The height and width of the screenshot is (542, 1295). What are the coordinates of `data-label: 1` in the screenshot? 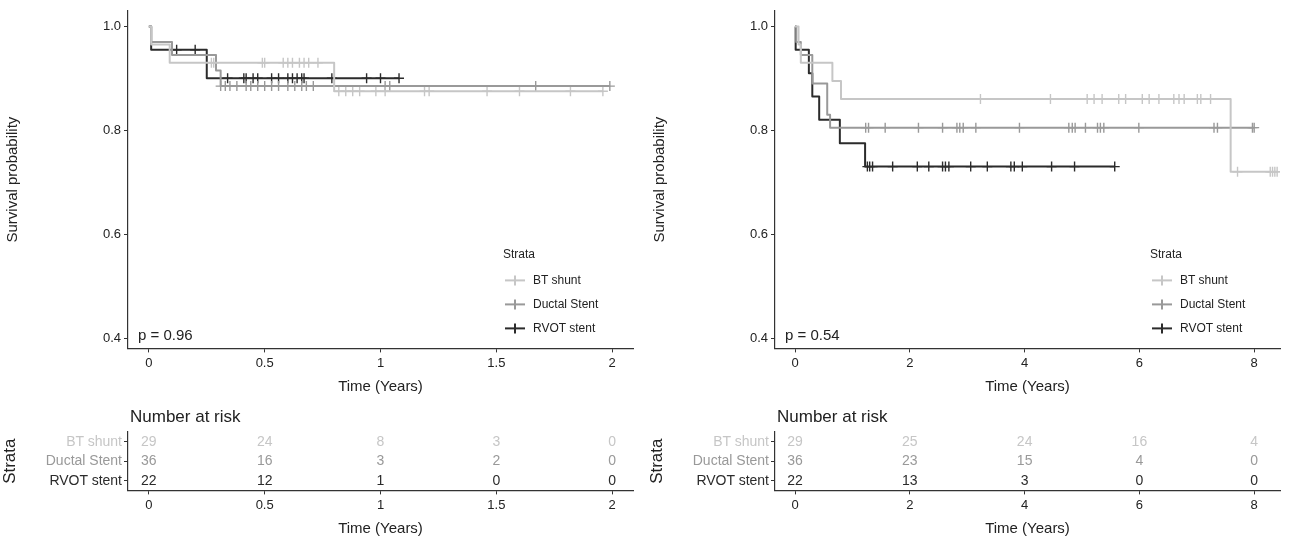 It's located at (380, 479).